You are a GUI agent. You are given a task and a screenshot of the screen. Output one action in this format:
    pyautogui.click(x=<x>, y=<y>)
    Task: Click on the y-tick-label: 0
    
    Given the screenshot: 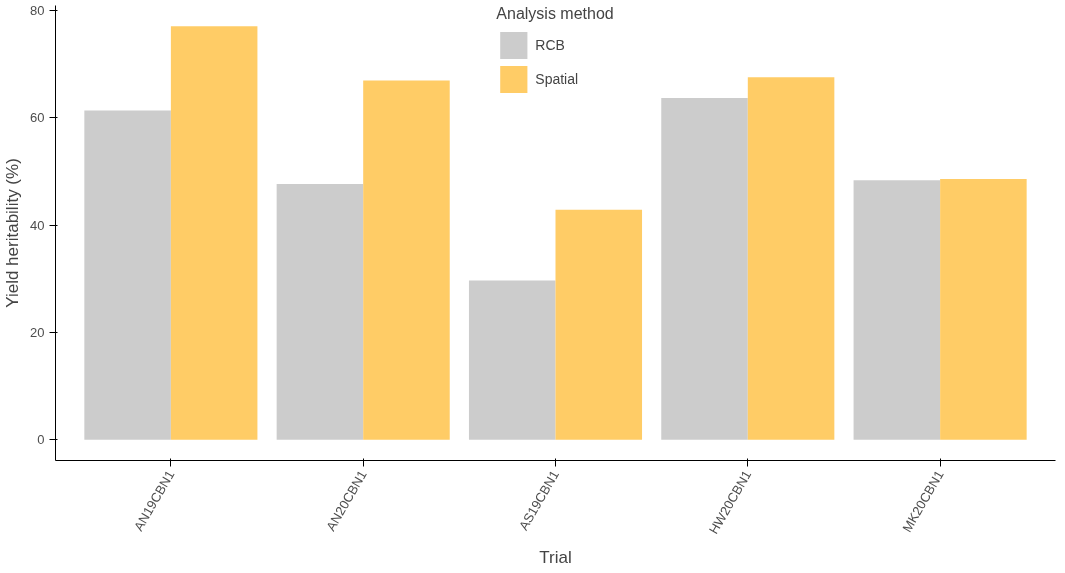 What is the action you would take?
    pyautogui.click(x=41, y=440)
    